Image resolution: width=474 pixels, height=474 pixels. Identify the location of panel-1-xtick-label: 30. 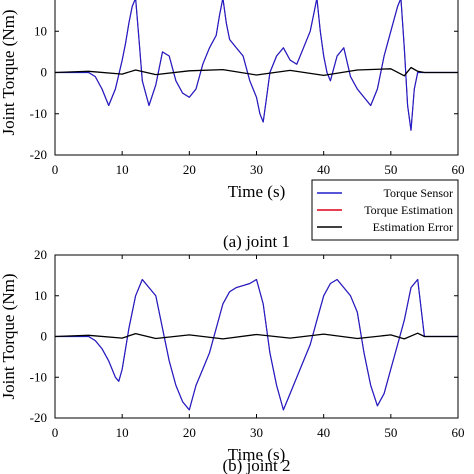
(256, 169).